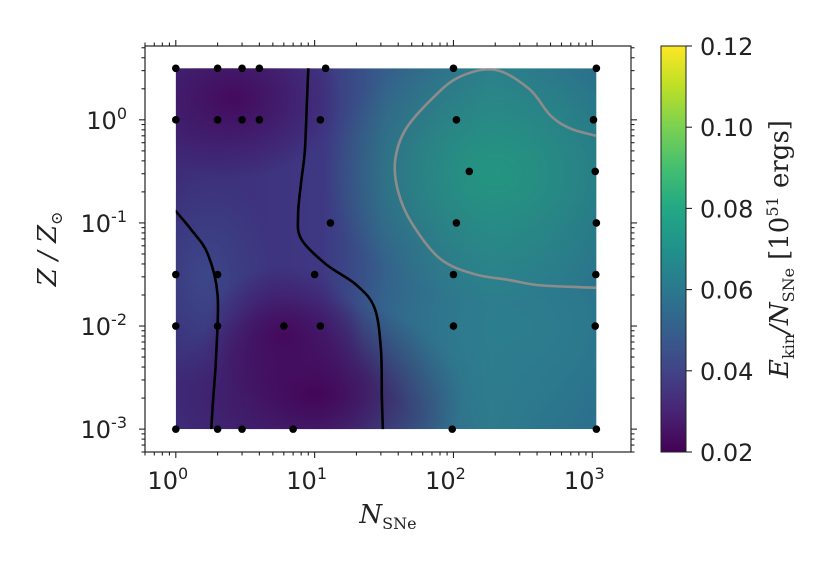 The image size is (830, 571). I want to click on y-tick-label: 10⁻¹, so click(104, 222).